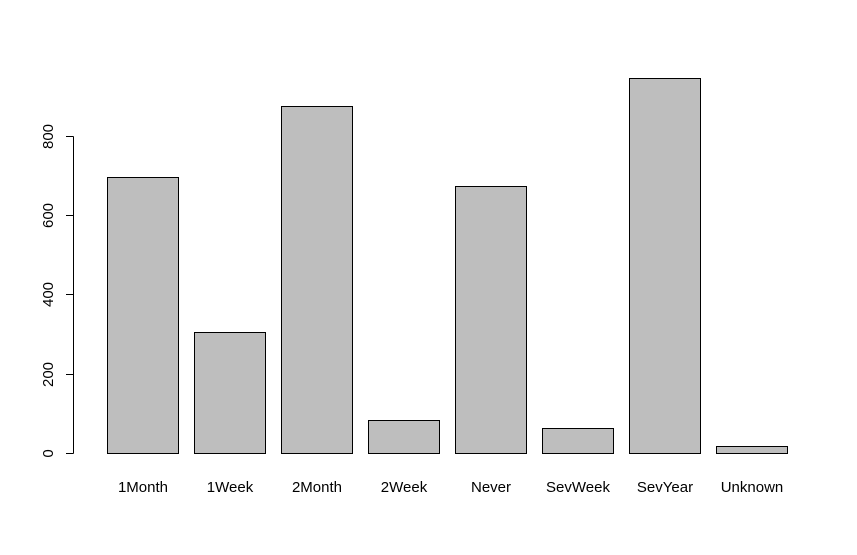  What do you see at coordinates (491, 487) in the screenshot?
I see `x-tick-label: Never` at bounding box center [491, 487].